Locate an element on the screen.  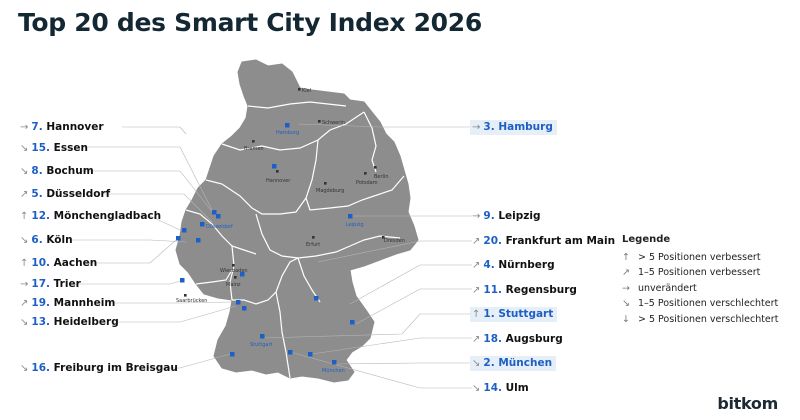
rank-item: ↘ 8. Bochum is located at coordinates (57, 171).